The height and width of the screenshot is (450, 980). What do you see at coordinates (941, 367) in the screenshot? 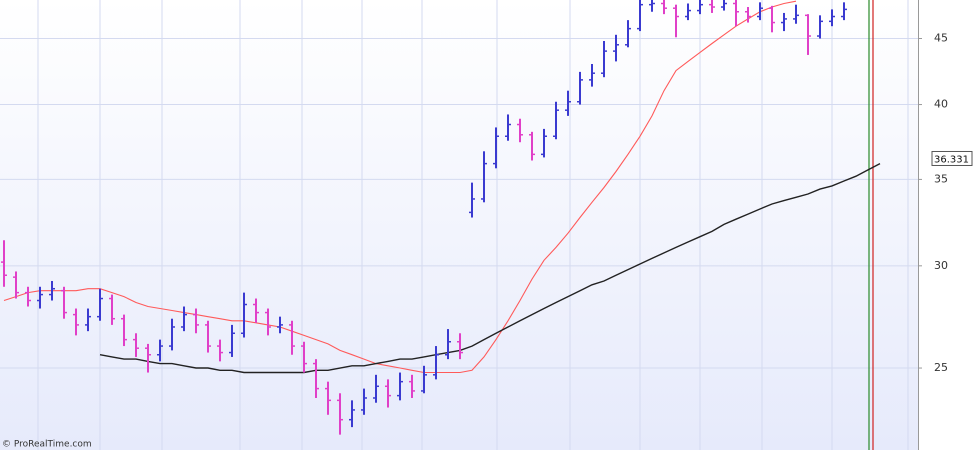
I see `y-tick-label: 25` at bounding box center [941, 367].